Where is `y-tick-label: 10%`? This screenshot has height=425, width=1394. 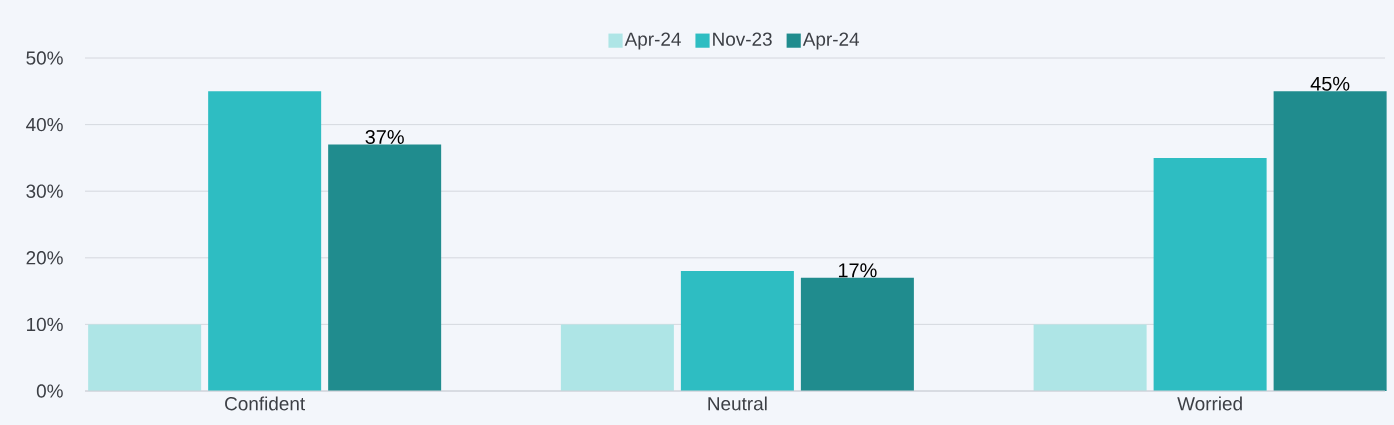 y-tick-label: 10% is located at coordinates (45, 324).